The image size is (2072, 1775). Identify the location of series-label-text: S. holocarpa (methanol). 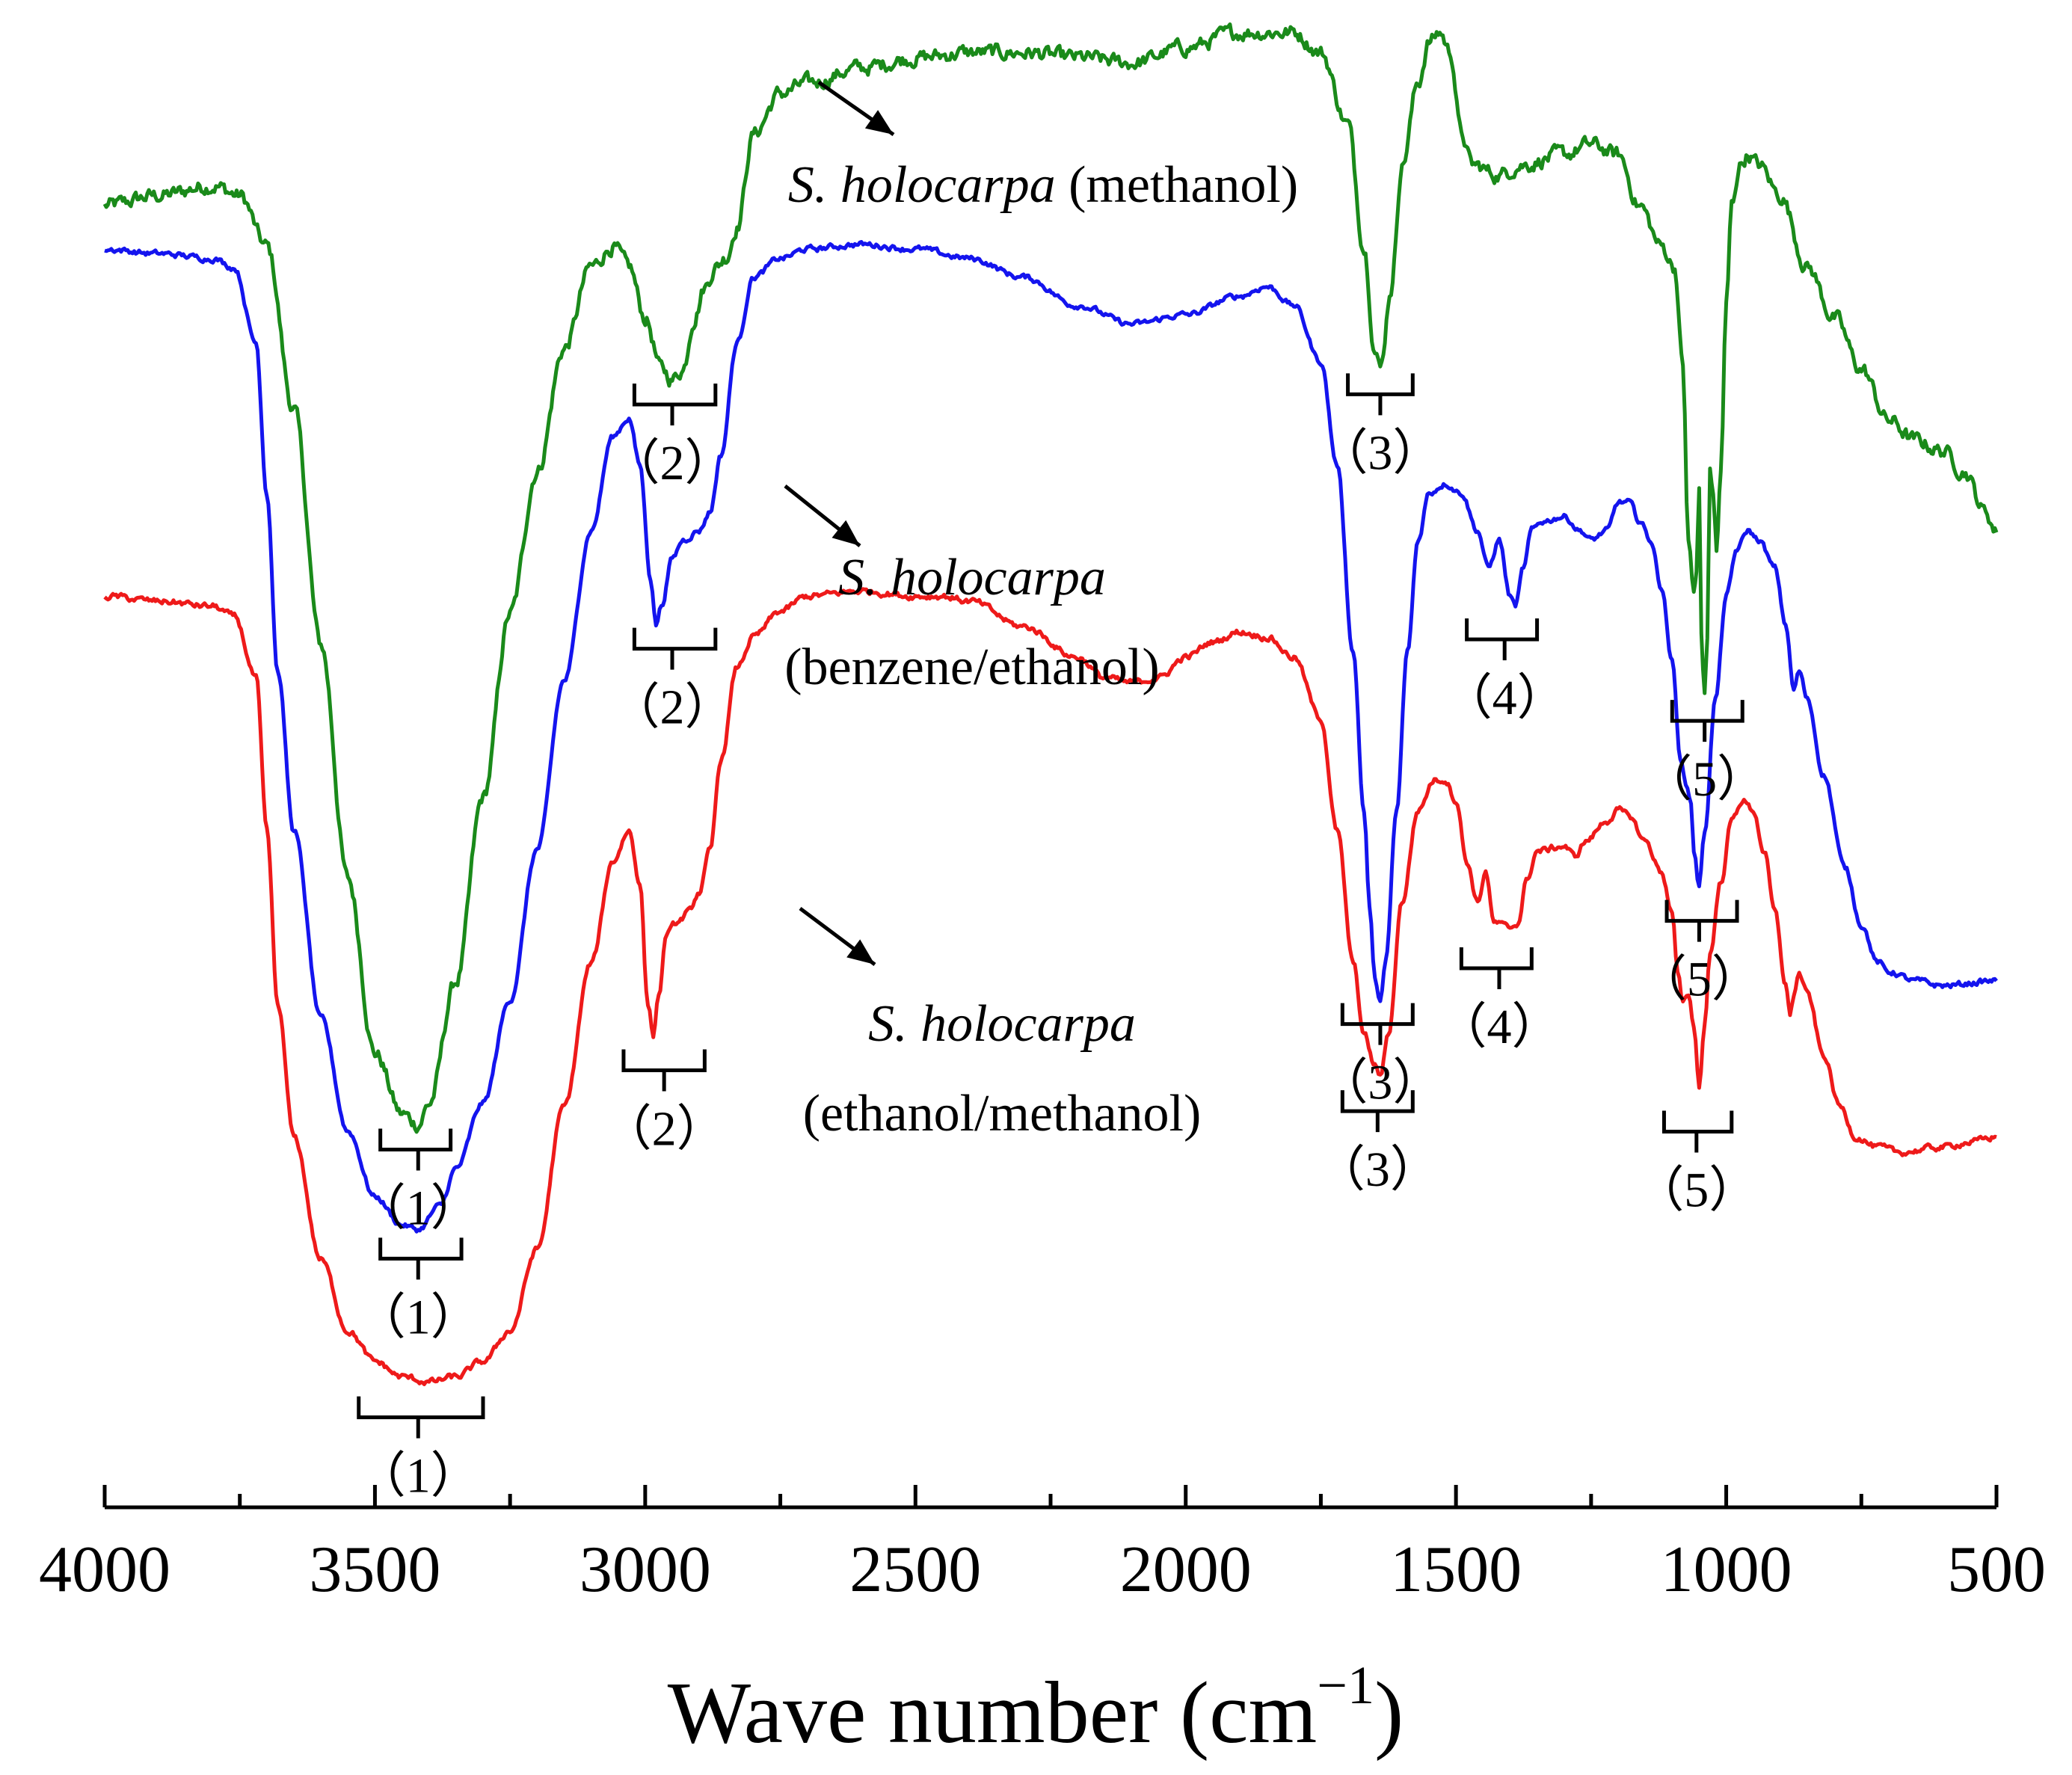
(1043, 185).